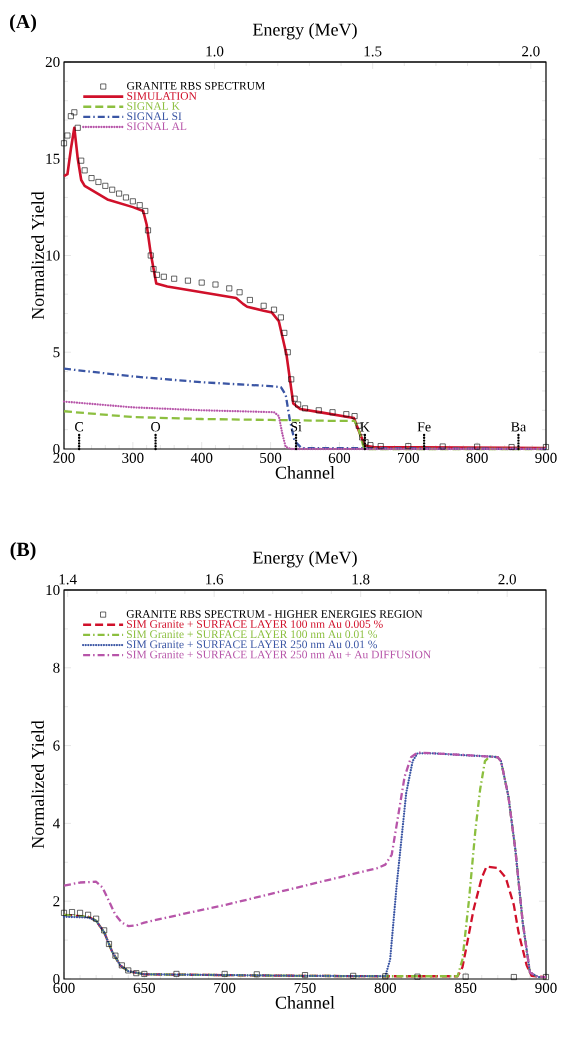  I want to click on x2-tick-label: 1.5, so click(373, 51).